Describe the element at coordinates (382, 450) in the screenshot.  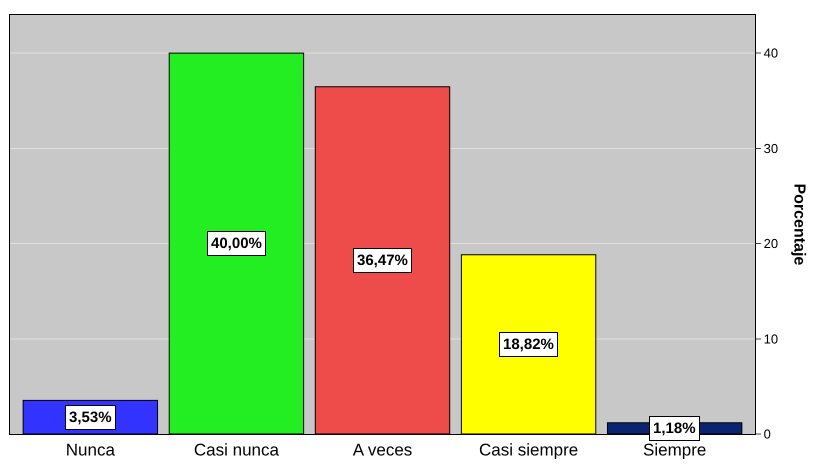
I see `x-tick-label: A veces` at that location.